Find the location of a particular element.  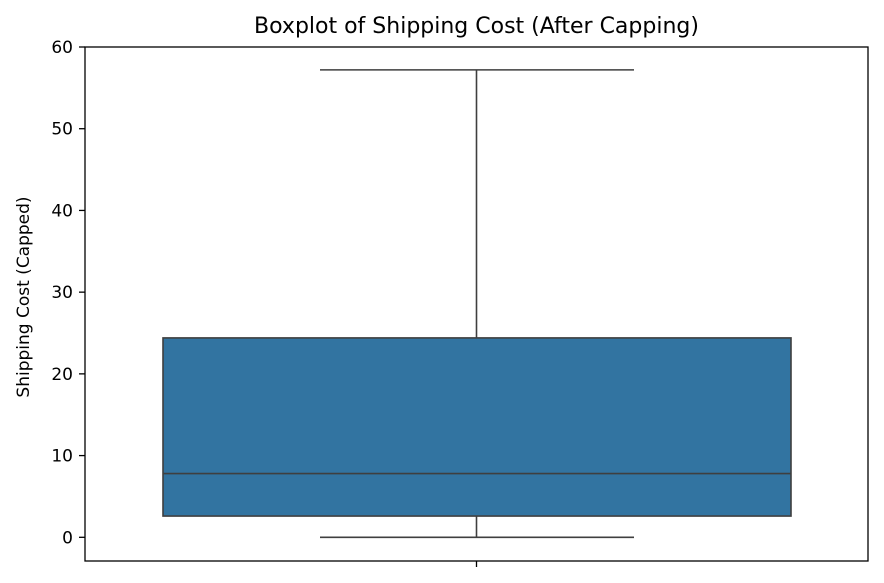

y-tick-label: 10 is located at coordinates (62, 457).